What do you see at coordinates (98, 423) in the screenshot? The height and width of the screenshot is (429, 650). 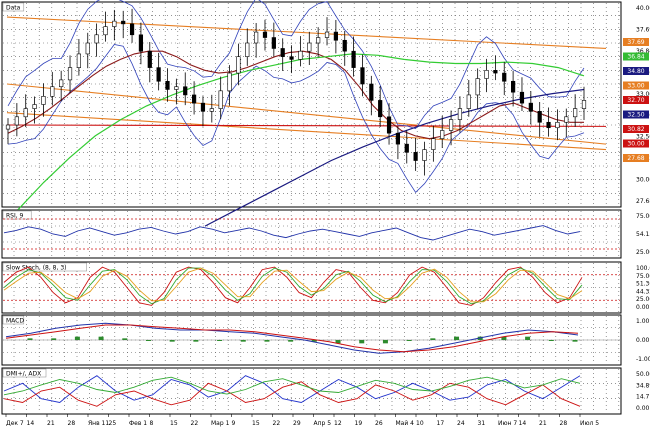 I see `x-tick-label: Янв 11` at bounding box center [98, 423].